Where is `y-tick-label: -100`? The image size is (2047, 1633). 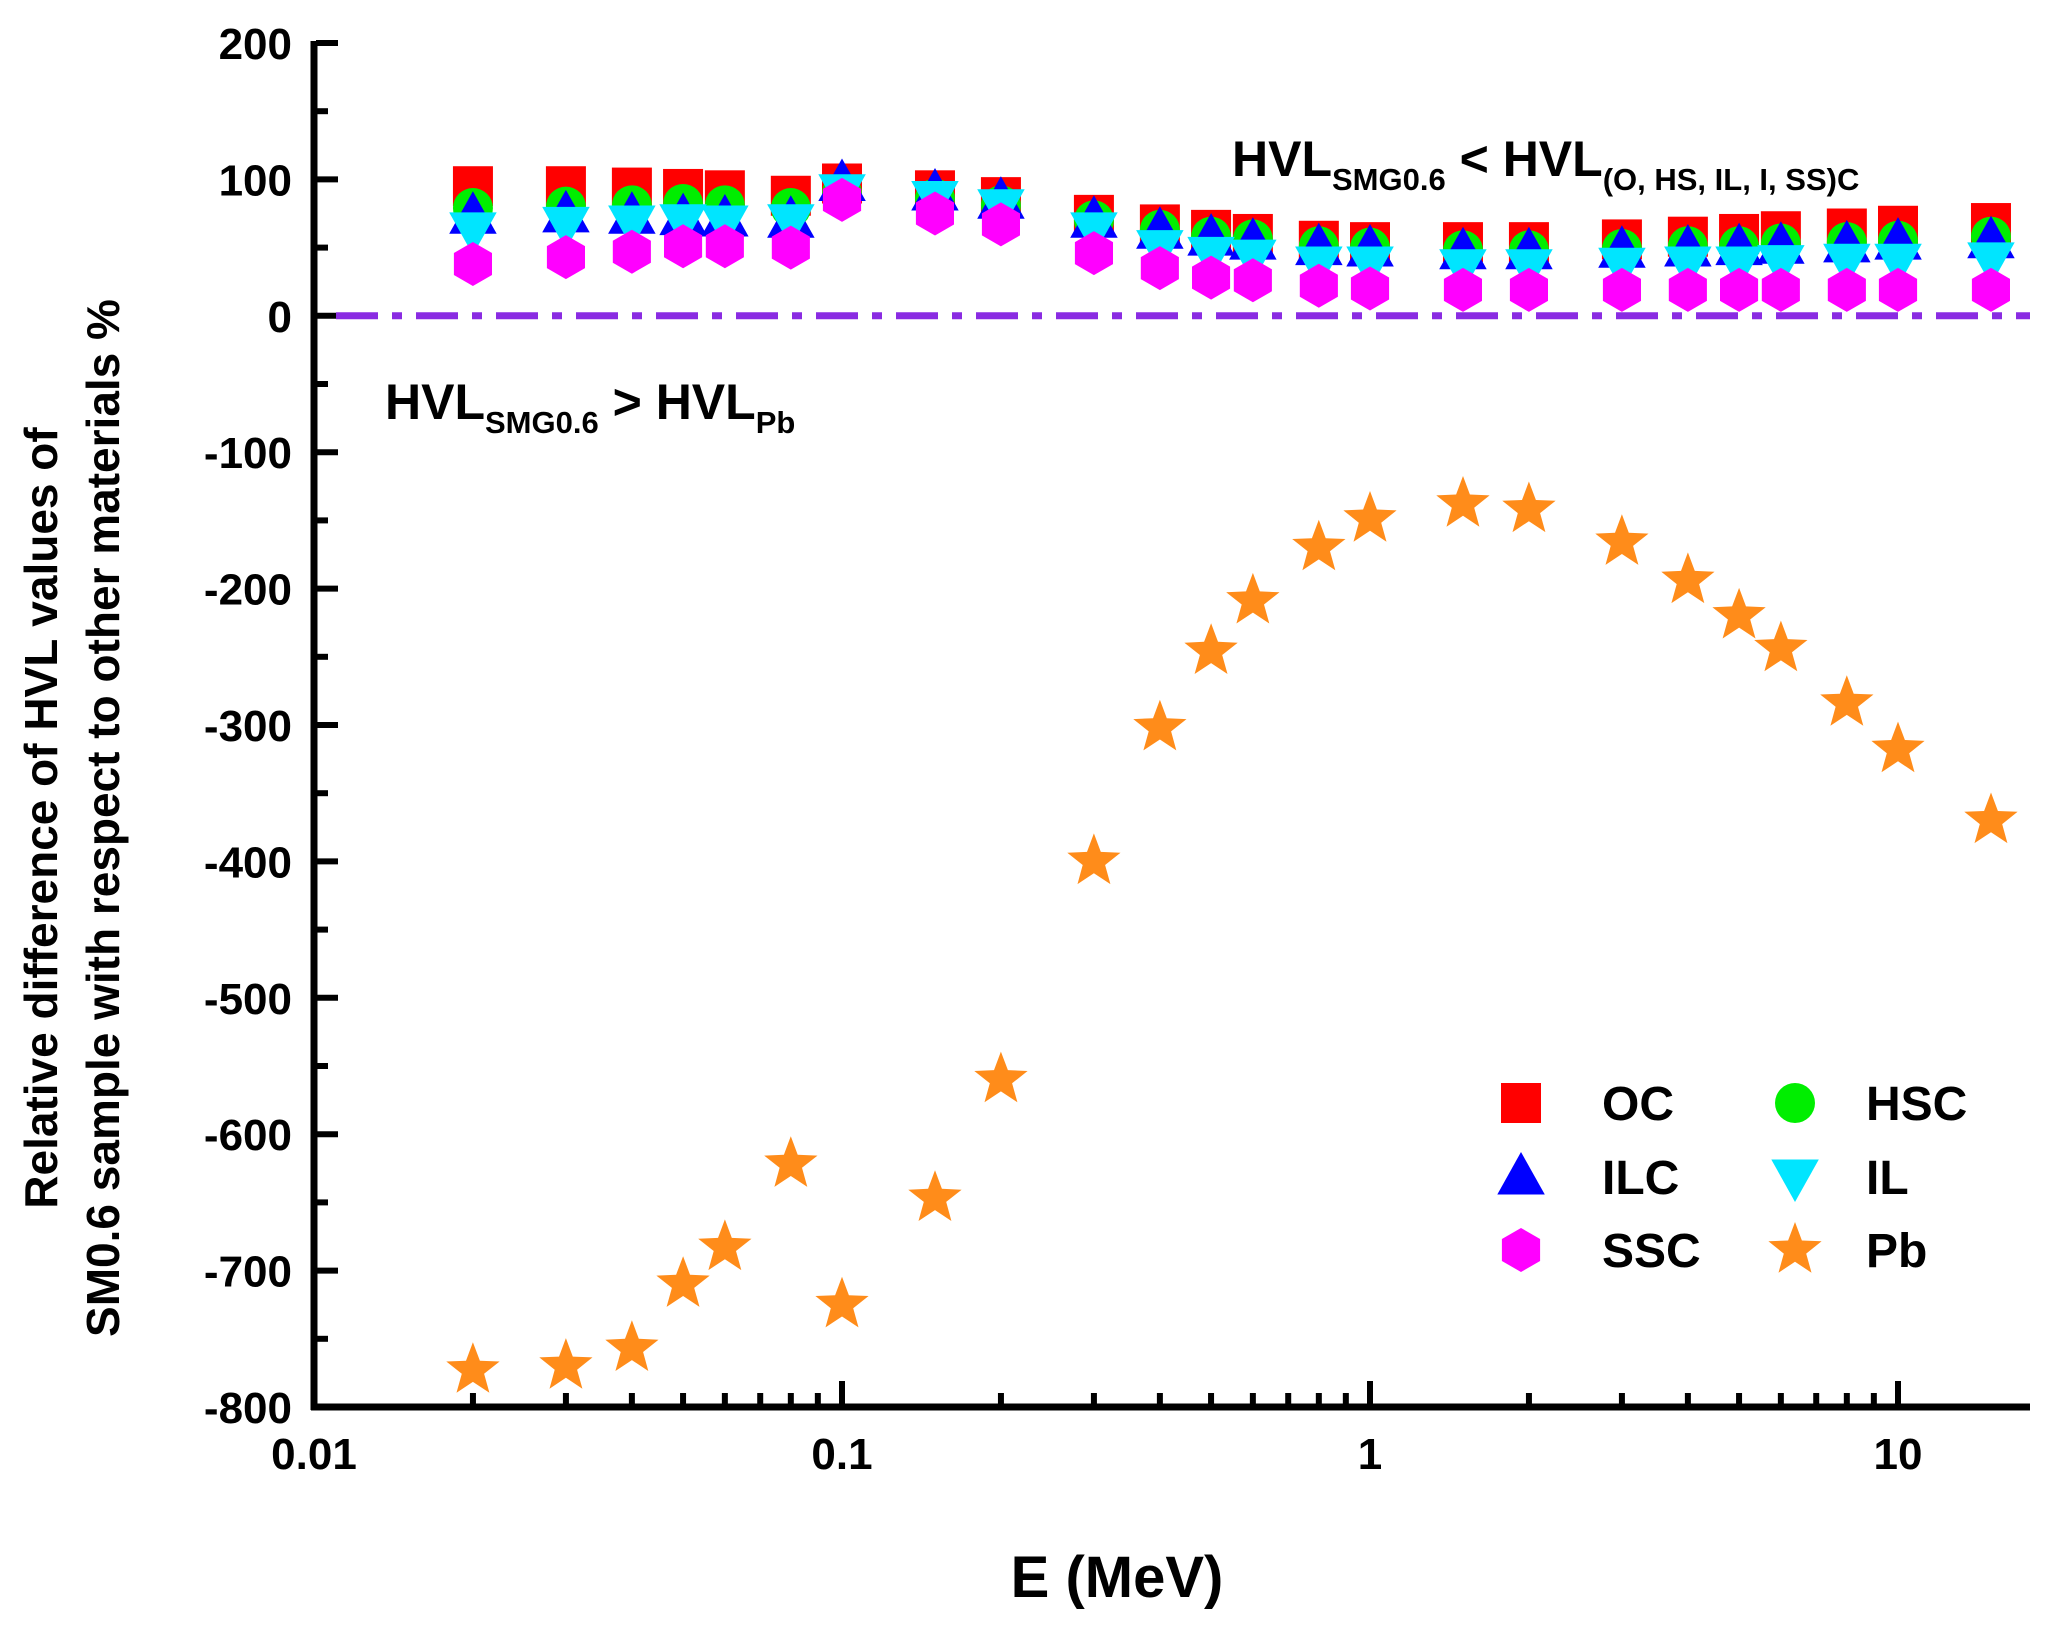
y-tick-label: -100 is located at coordinates (248, 453).